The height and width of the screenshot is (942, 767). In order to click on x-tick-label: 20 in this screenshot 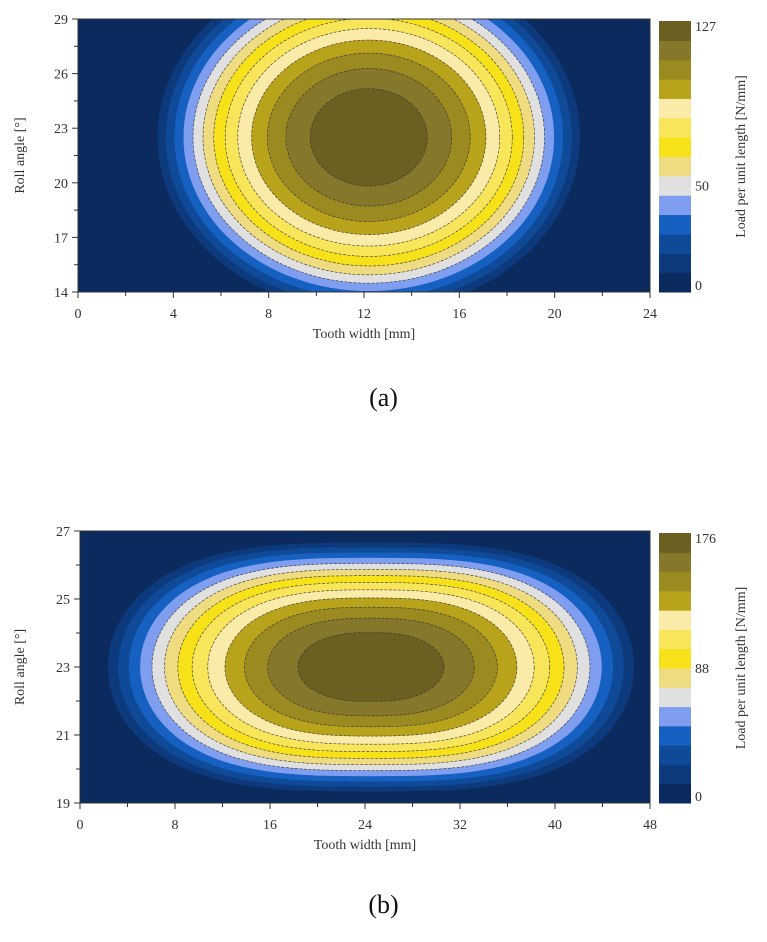, I will do `click(555, 314)`.